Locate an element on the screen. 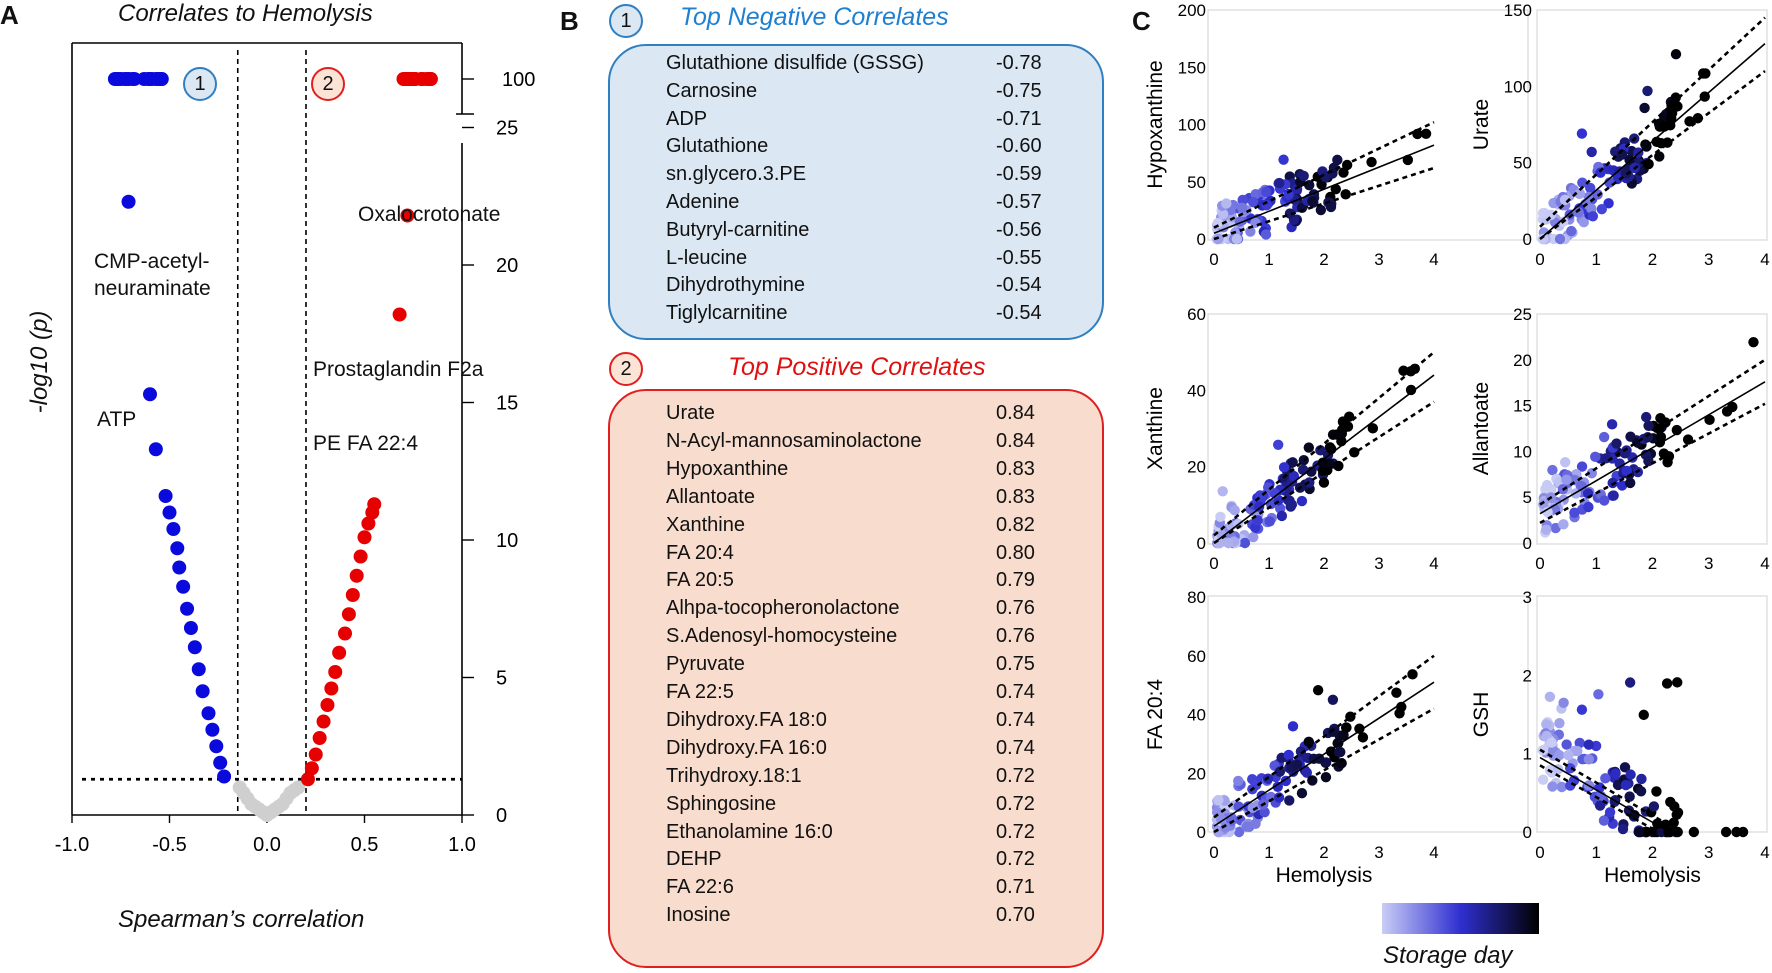  volcano-point-neg-top is located at coordinates (161, 79).